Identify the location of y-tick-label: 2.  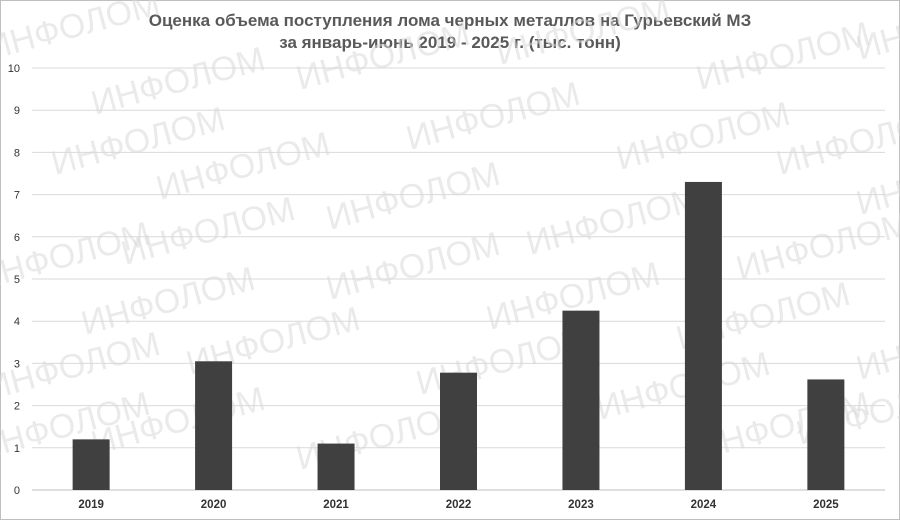
(17, 407).